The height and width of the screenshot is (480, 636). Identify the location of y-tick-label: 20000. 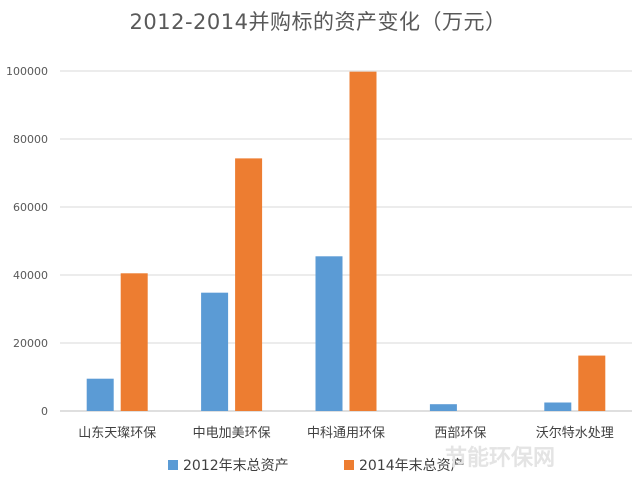
(30, 343).